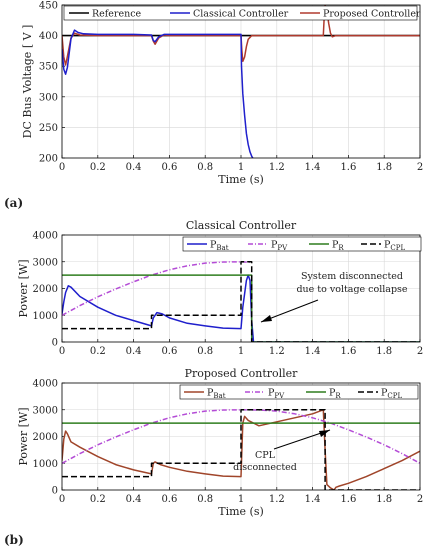 This screenshot has width=425, height=550. I want to click on annotation-line-2: due to voltage collapse, so click(351, 289).